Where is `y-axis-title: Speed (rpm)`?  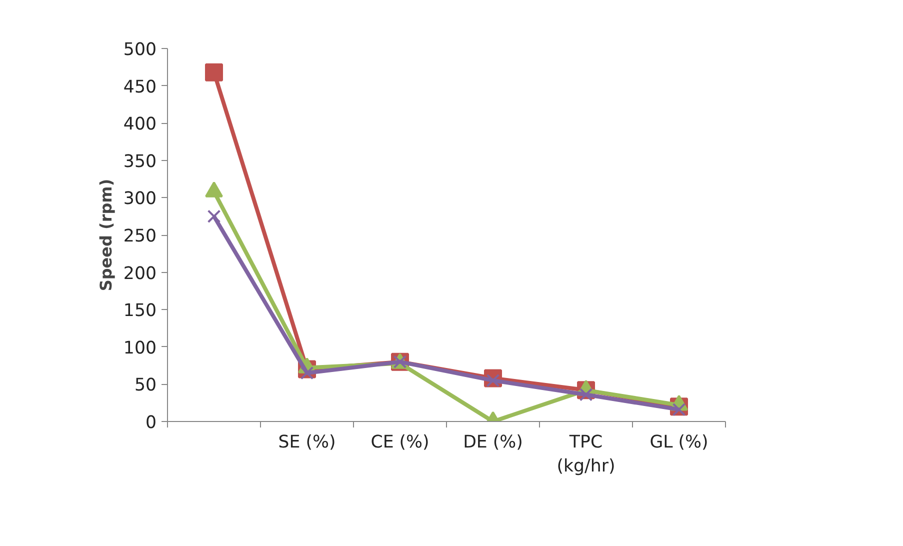
y-axis-title: Speed (rpm) is located at coordinates (106, 235).